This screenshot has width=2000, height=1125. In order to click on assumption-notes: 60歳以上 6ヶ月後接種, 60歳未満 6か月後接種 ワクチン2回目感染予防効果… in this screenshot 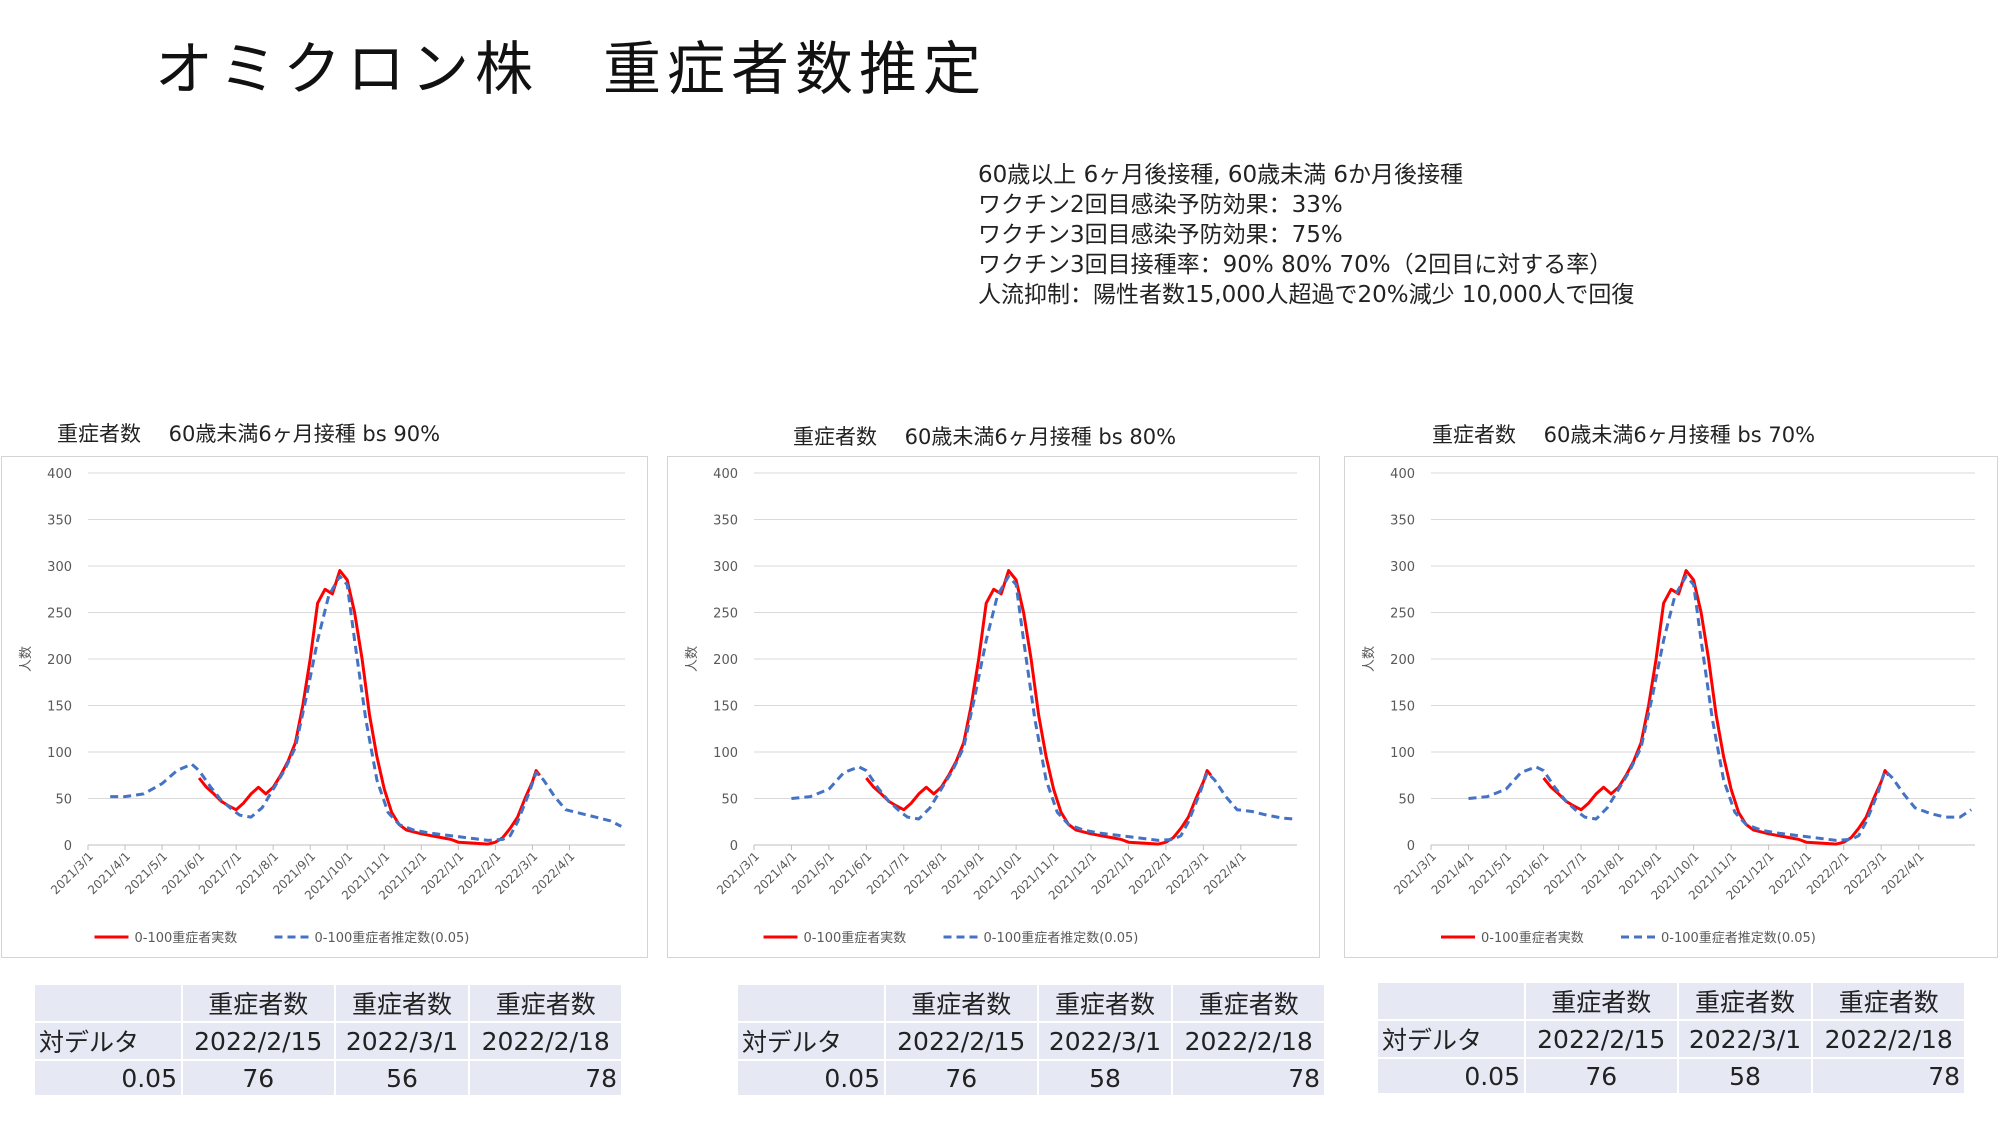, I will do `click(1306, 235)`.